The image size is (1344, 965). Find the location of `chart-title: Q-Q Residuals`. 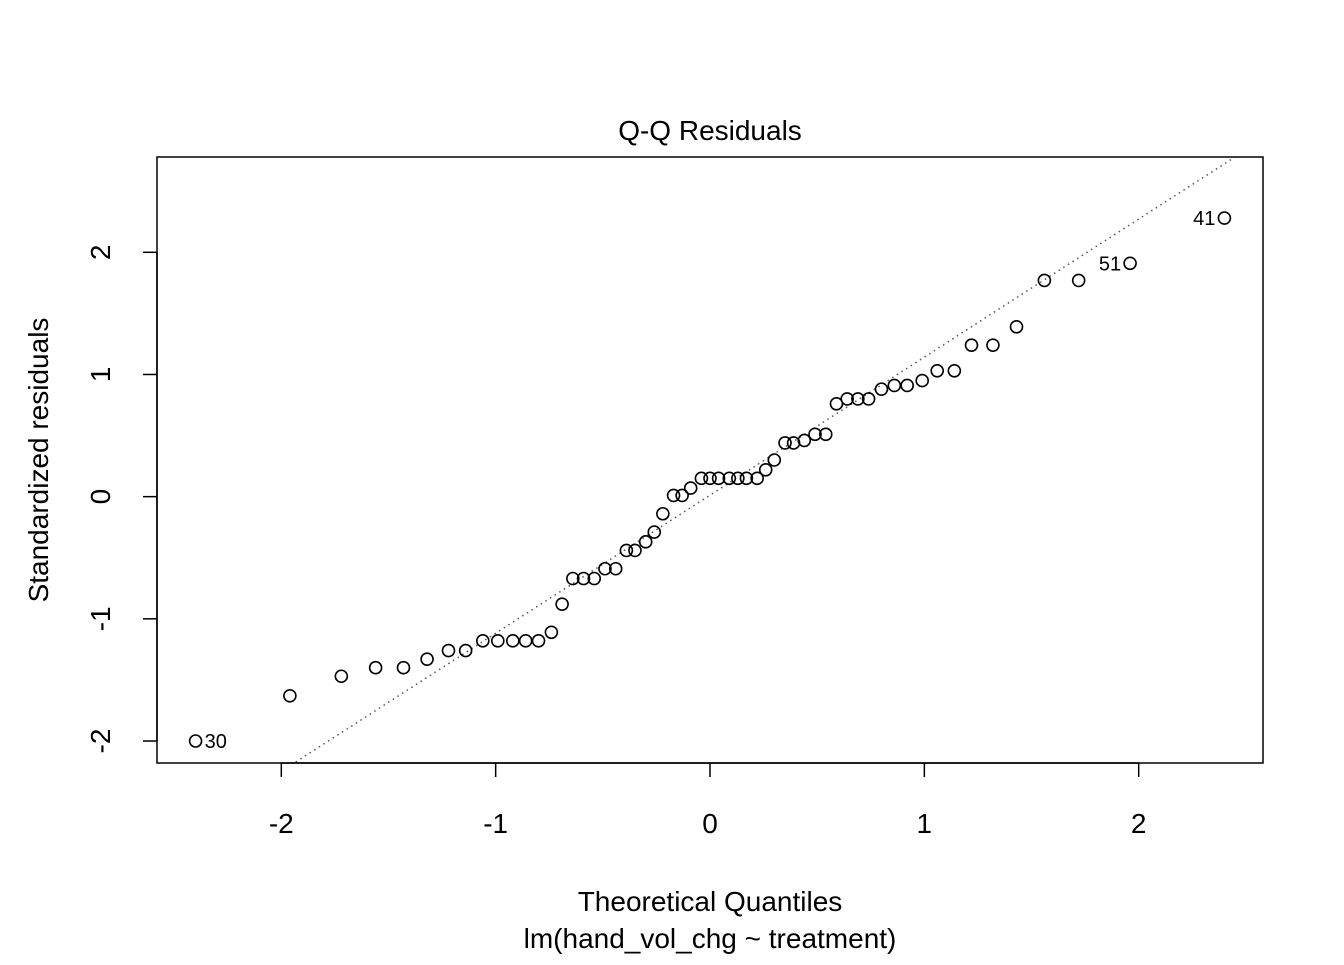

chart-title: Q-Q Residuals is located at coordinates (710, 130).